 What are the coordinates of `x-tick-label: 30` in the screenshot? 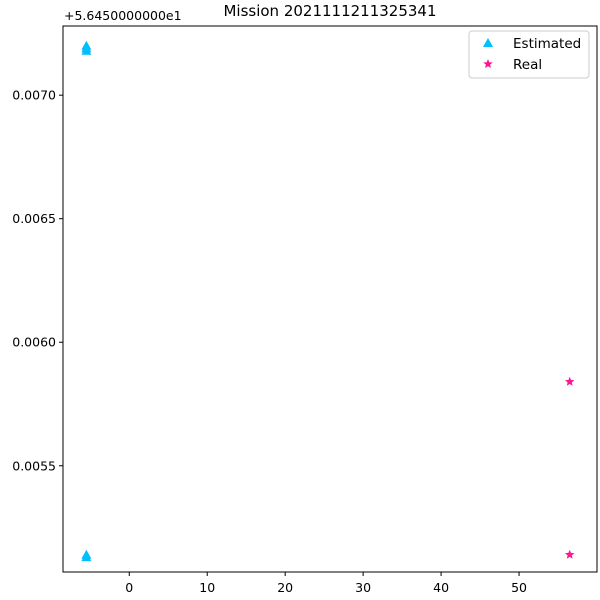 It's located at (363, 587).